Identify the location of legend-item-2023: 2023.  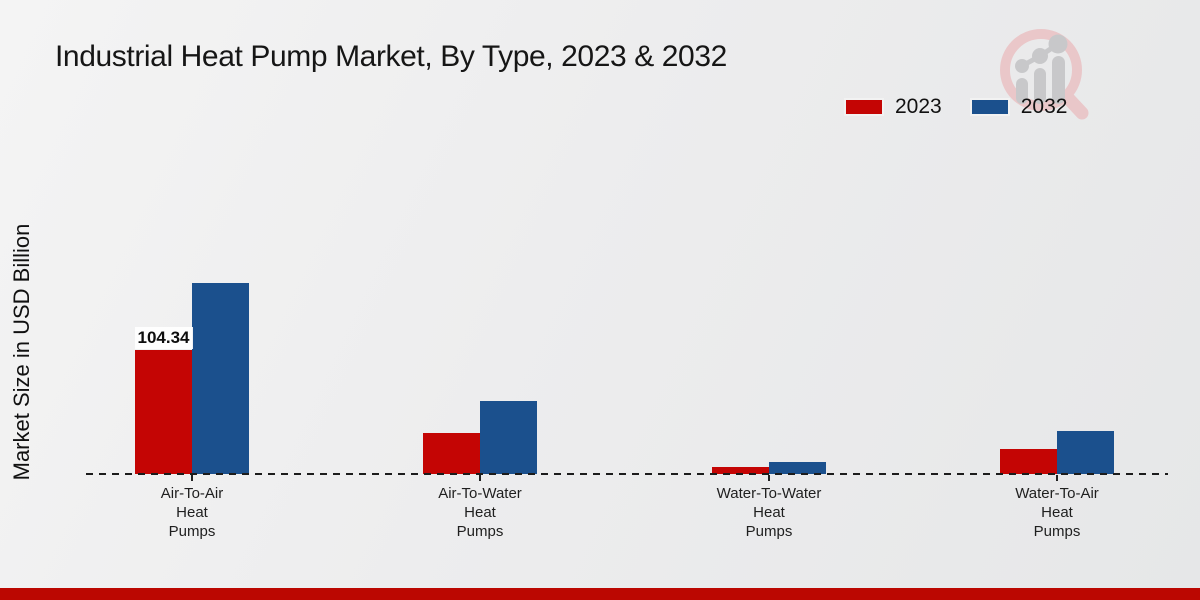
(893, 107).